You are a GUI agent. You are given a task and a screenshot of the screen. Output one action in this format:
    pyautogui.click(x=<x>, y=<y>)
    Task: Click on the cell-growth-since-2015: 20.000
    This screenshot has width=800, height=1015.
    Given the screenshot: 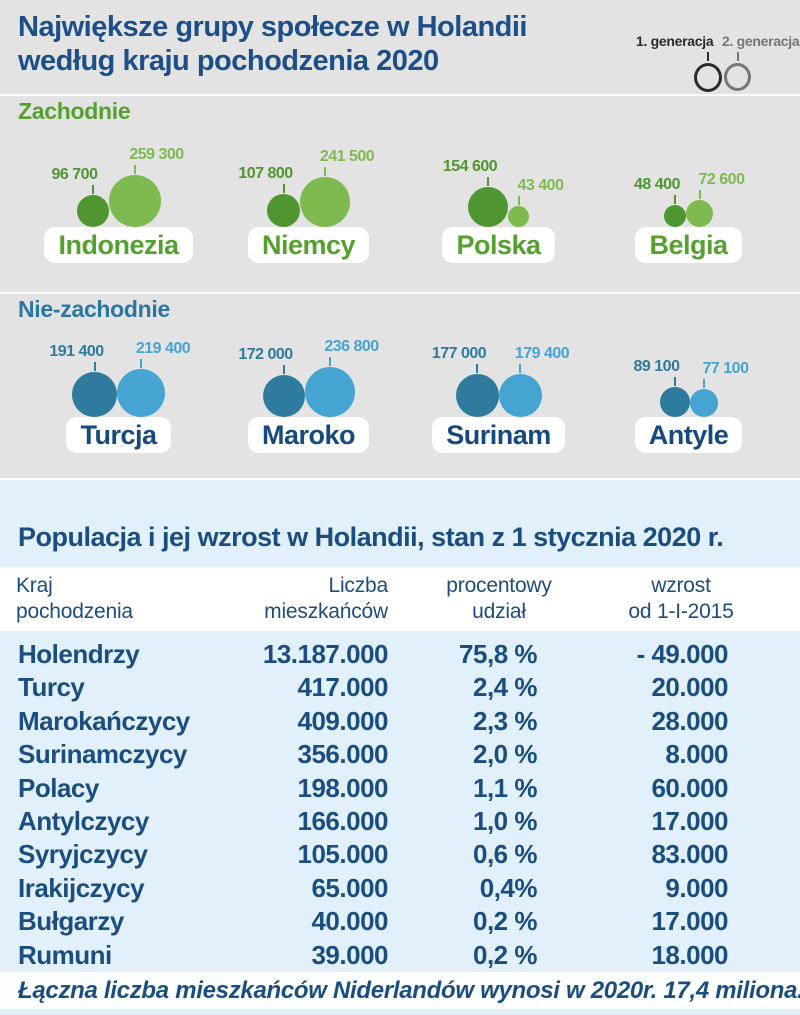 What is the action you would take?
    pyautogui.click(x=689, y=687)
    